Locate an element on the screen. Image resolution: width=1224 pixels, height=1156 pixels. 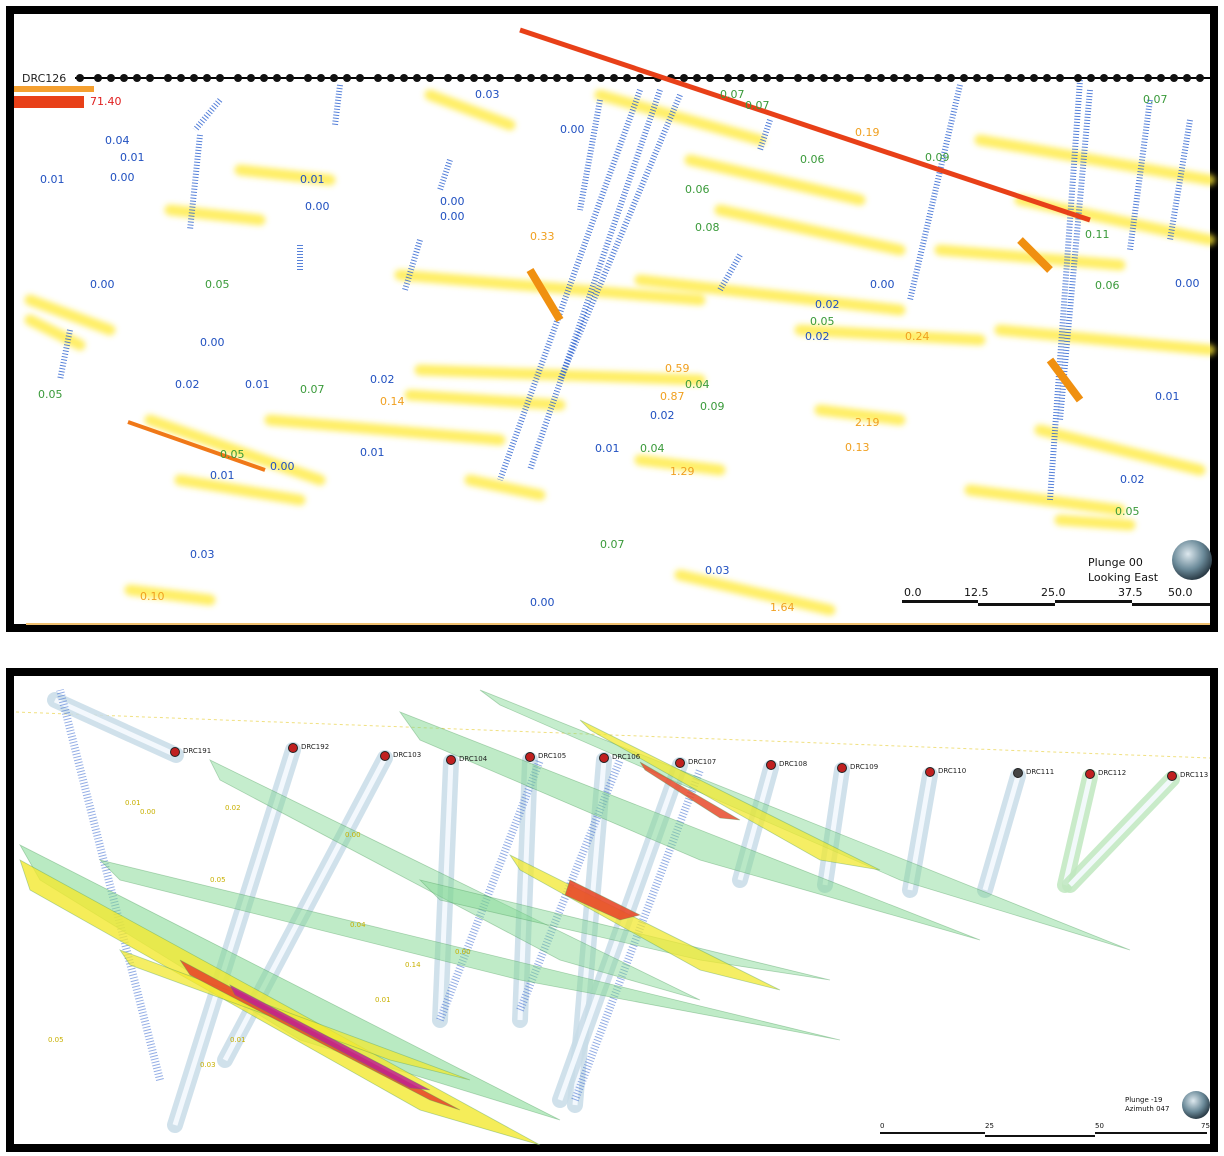
topo-line is located at coordinates (613, 735).